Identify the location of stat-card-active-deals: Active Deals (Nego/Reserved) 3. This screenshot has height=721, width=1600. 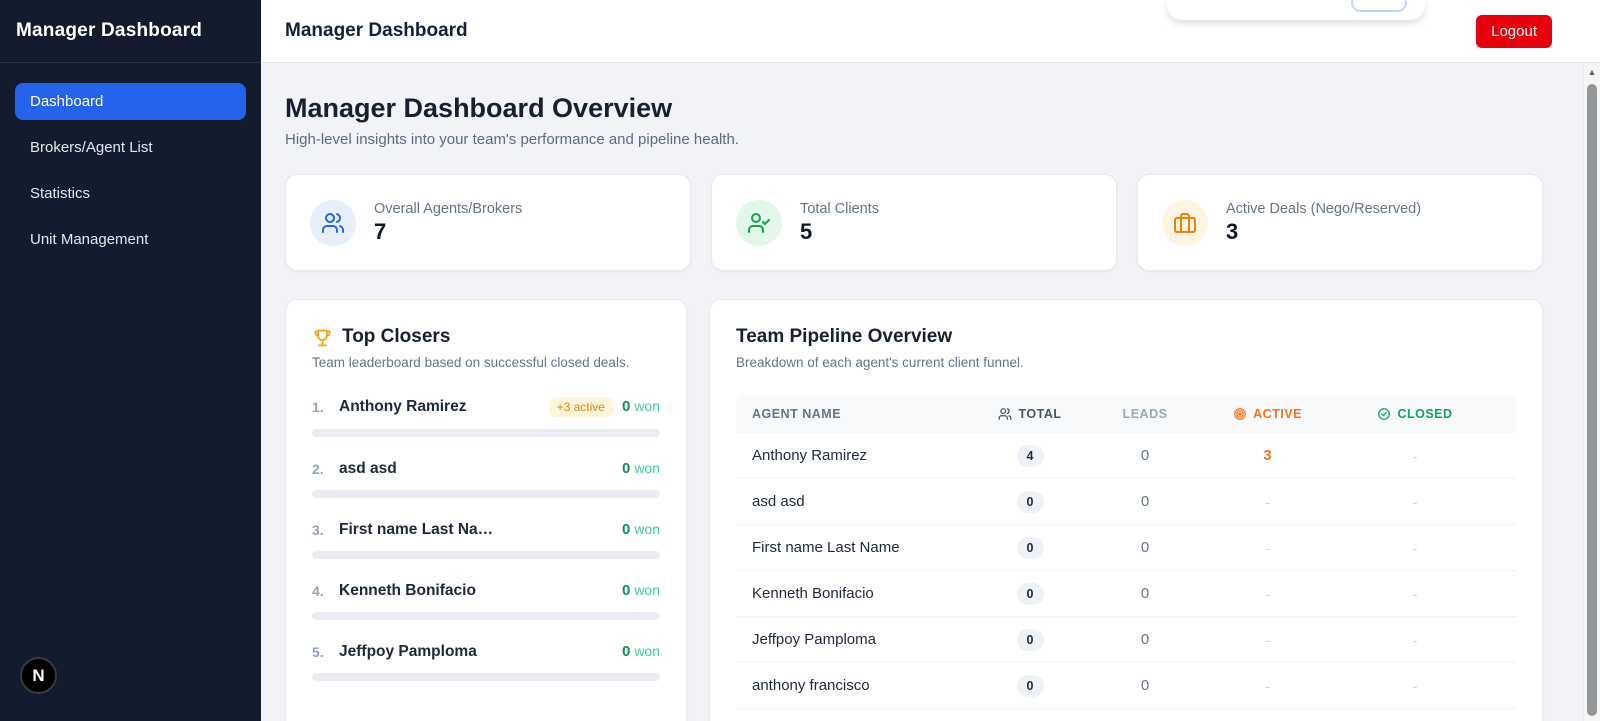
(1340, 222).